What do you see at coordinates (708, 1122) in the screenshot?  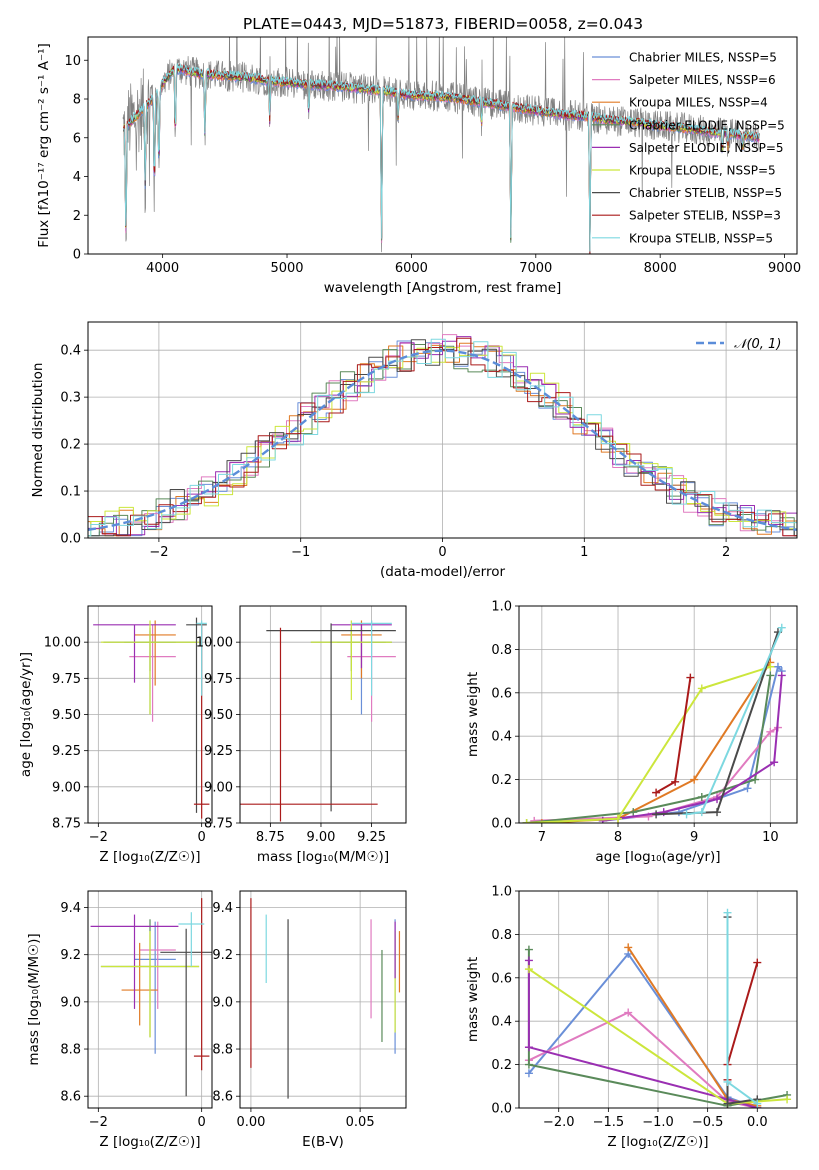 I see `massweight_vs_Z-xtick-label: −0.5` at bounding box center [708, 1122].